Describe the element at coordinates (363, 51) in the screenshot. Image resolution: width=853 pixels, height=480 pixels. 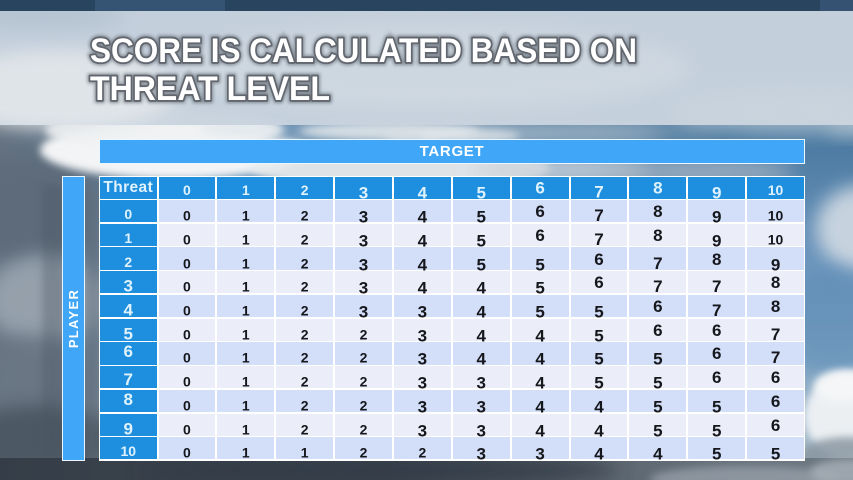
I see `svg-text: SCORE IS CALCULATED BASED ON` at that location.